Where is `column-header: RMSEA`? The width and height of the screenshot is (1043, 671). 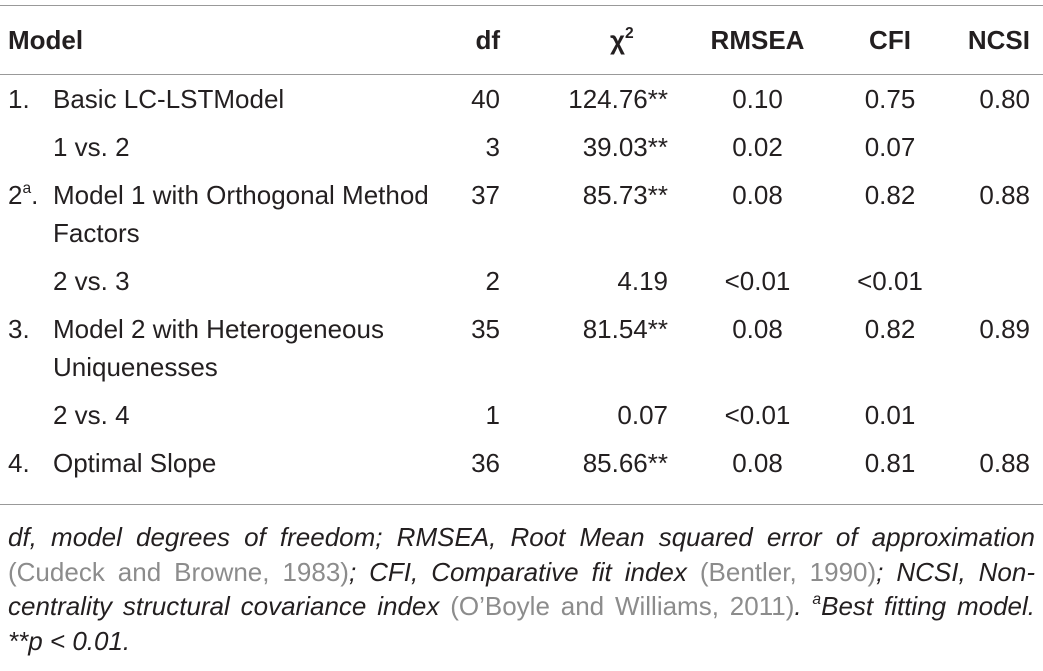
column-header: RMSEA is located at coordinates (757, 40).